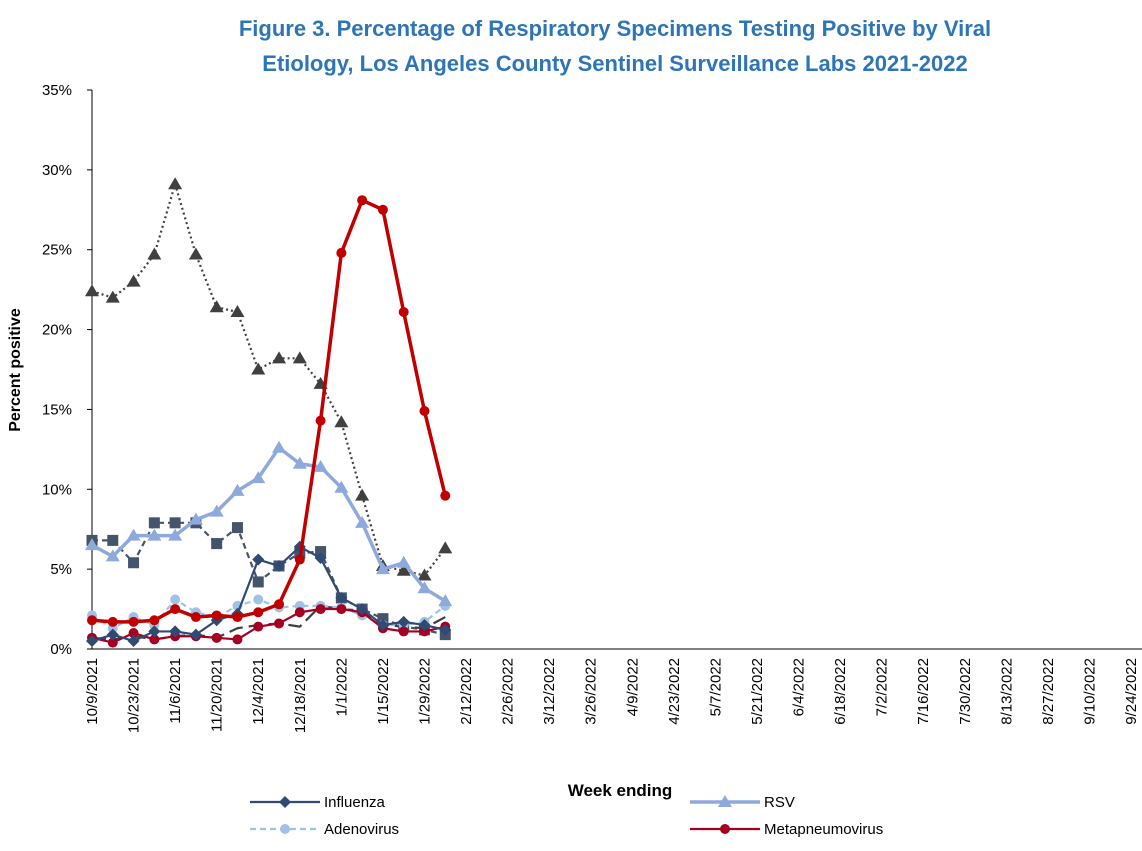 The width and height of the screenshot is (1142, 851). What do you see at coordinates (383, 691) in the screenshot?
I see `x-tick-label: 1/15/2022` at bounding box center [383, 691].